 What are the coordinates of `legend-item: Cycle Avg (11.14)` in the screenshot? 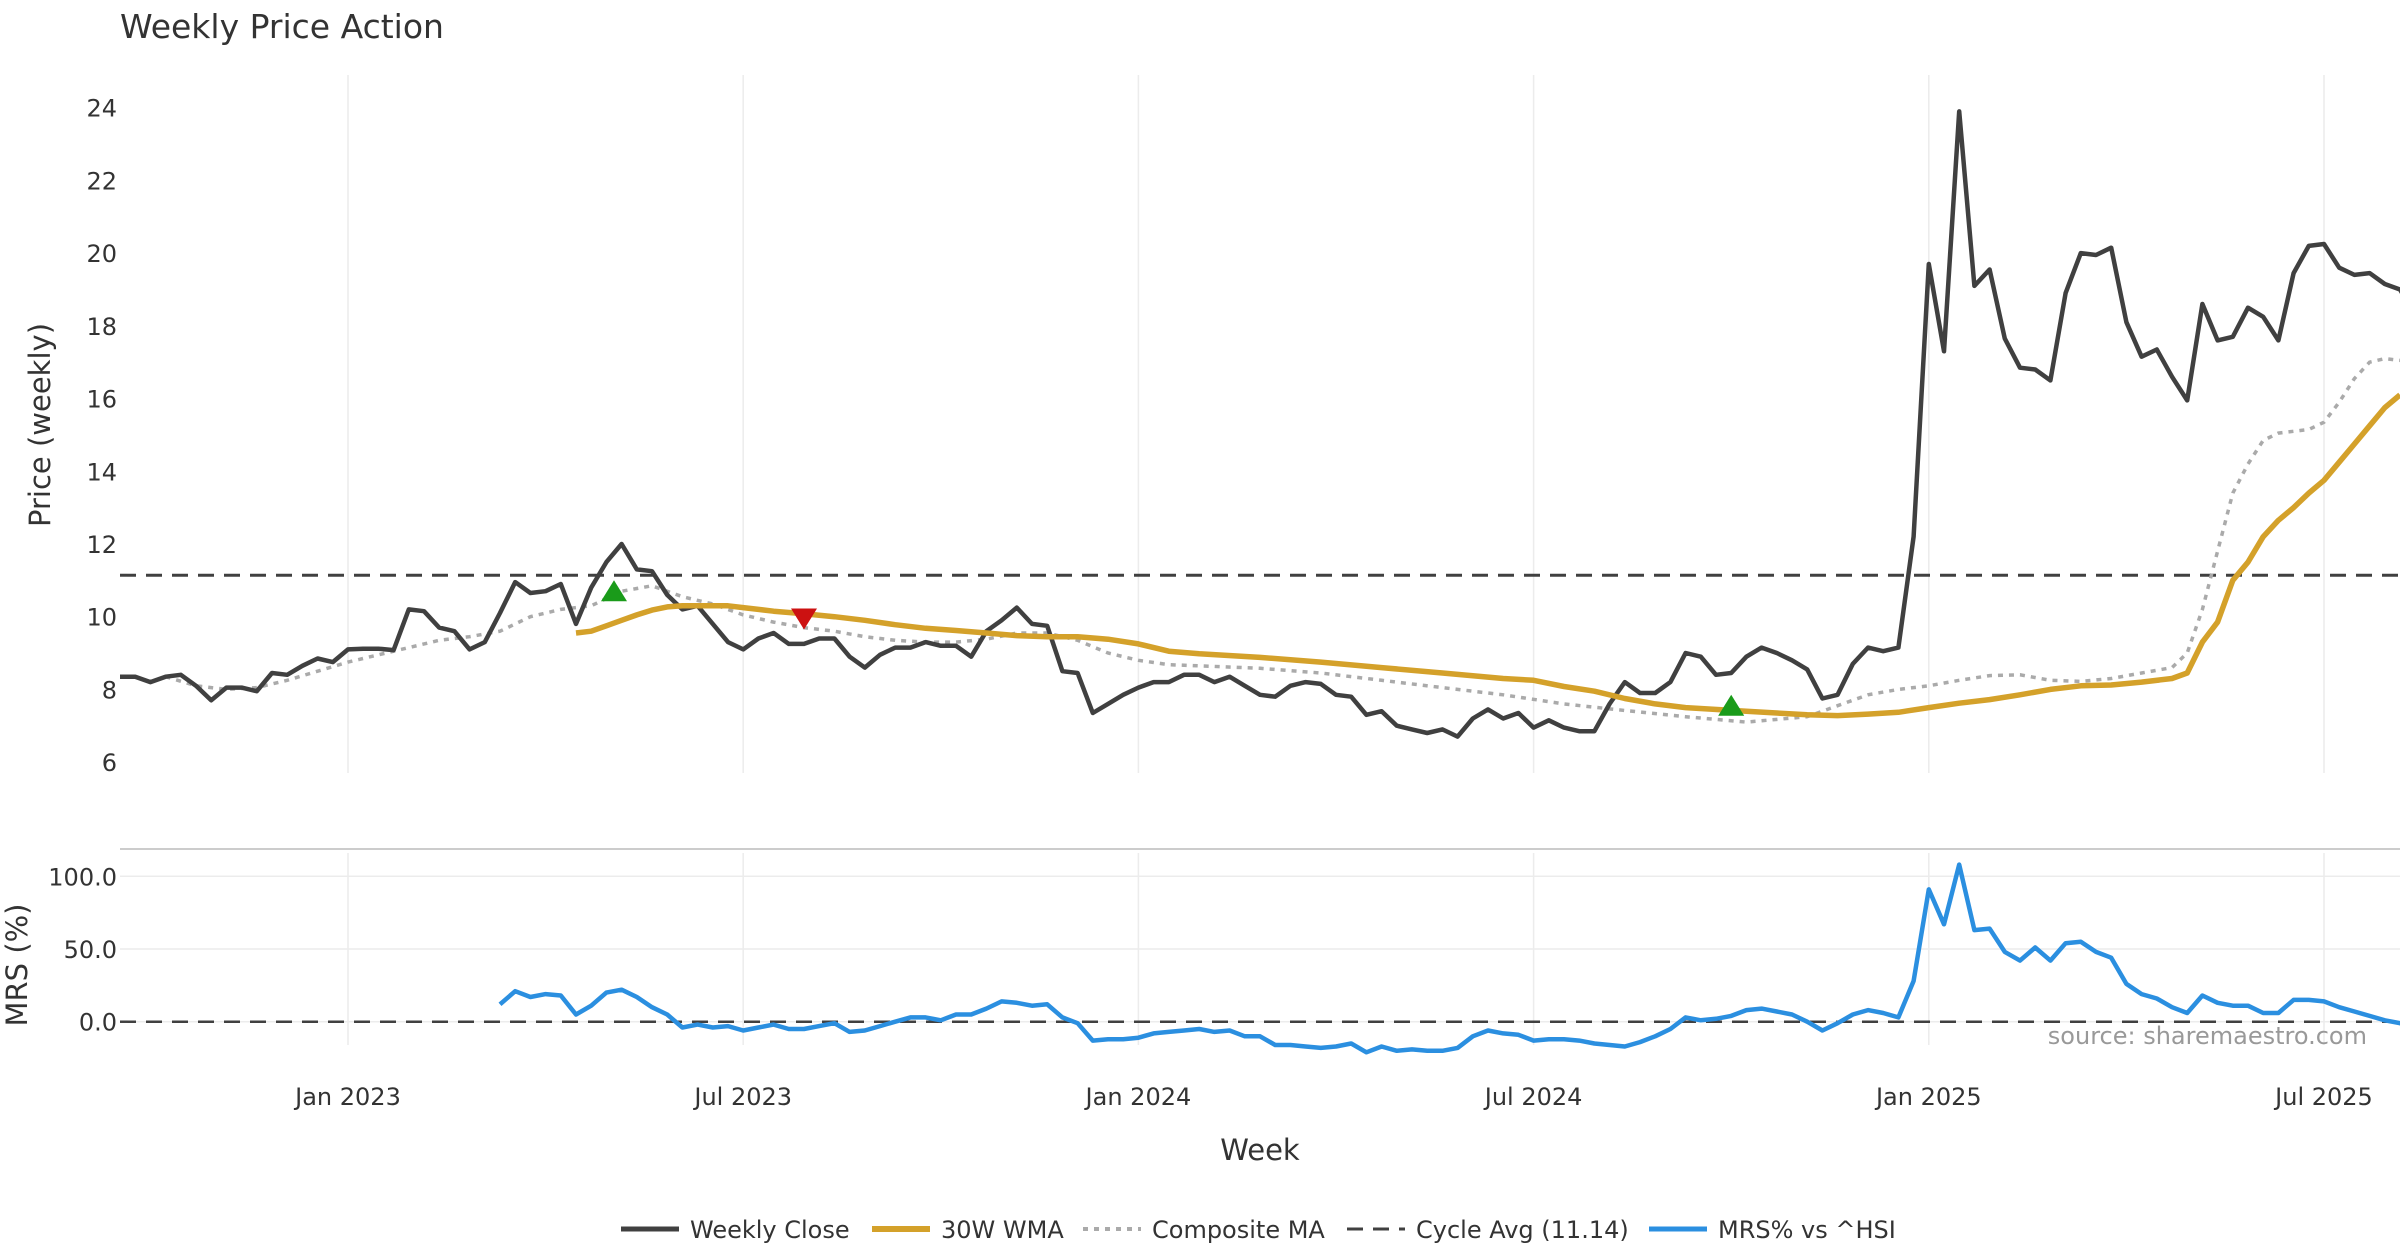 It's located at (1488, 1230).